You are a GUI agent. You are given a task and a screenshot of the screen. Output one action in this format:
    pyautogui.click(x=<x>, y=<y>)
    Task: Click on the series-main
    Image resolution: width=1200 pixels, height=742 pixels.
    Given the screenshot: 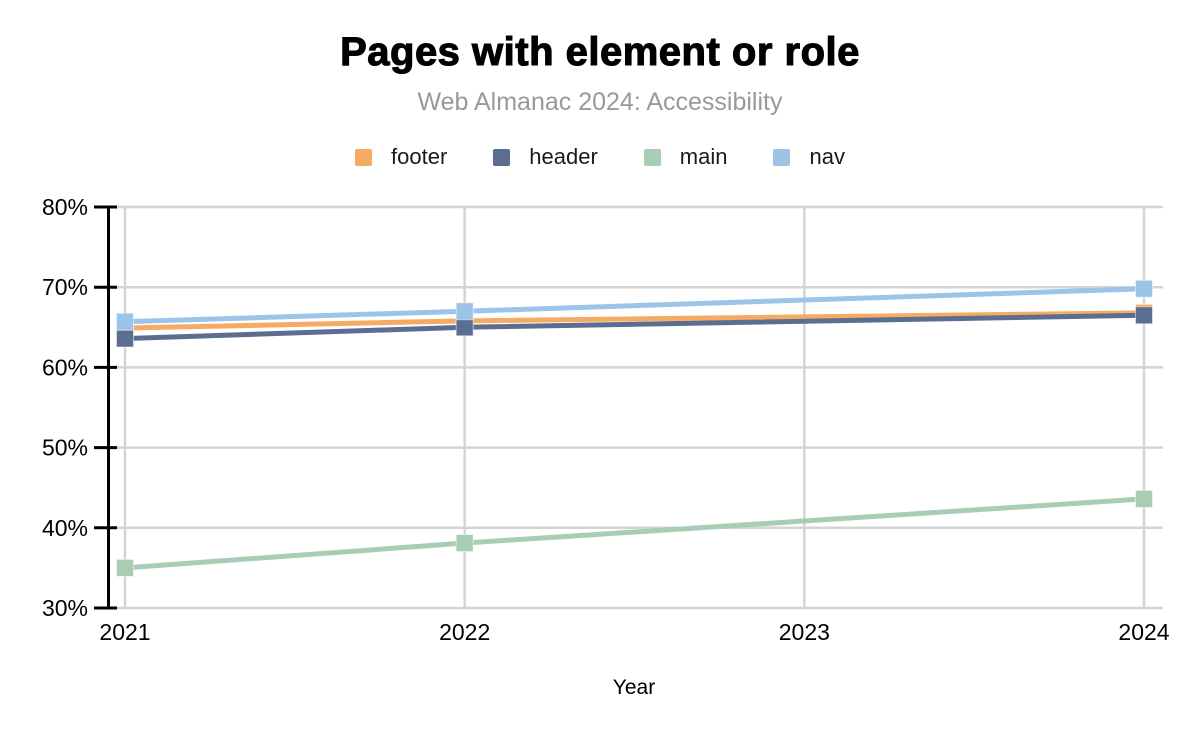 What is the action you would take?
    pyautogui.click(x=634, y=533)
    